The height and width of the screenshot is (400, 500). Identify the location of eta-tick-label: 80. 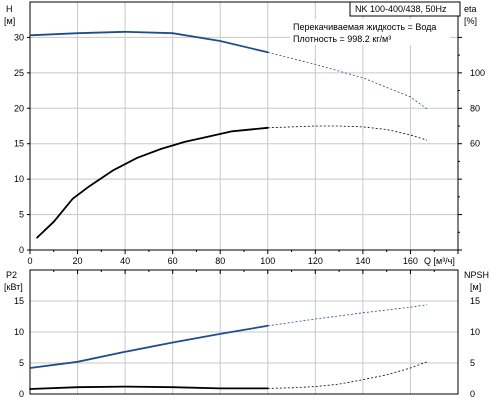
(475, 108).